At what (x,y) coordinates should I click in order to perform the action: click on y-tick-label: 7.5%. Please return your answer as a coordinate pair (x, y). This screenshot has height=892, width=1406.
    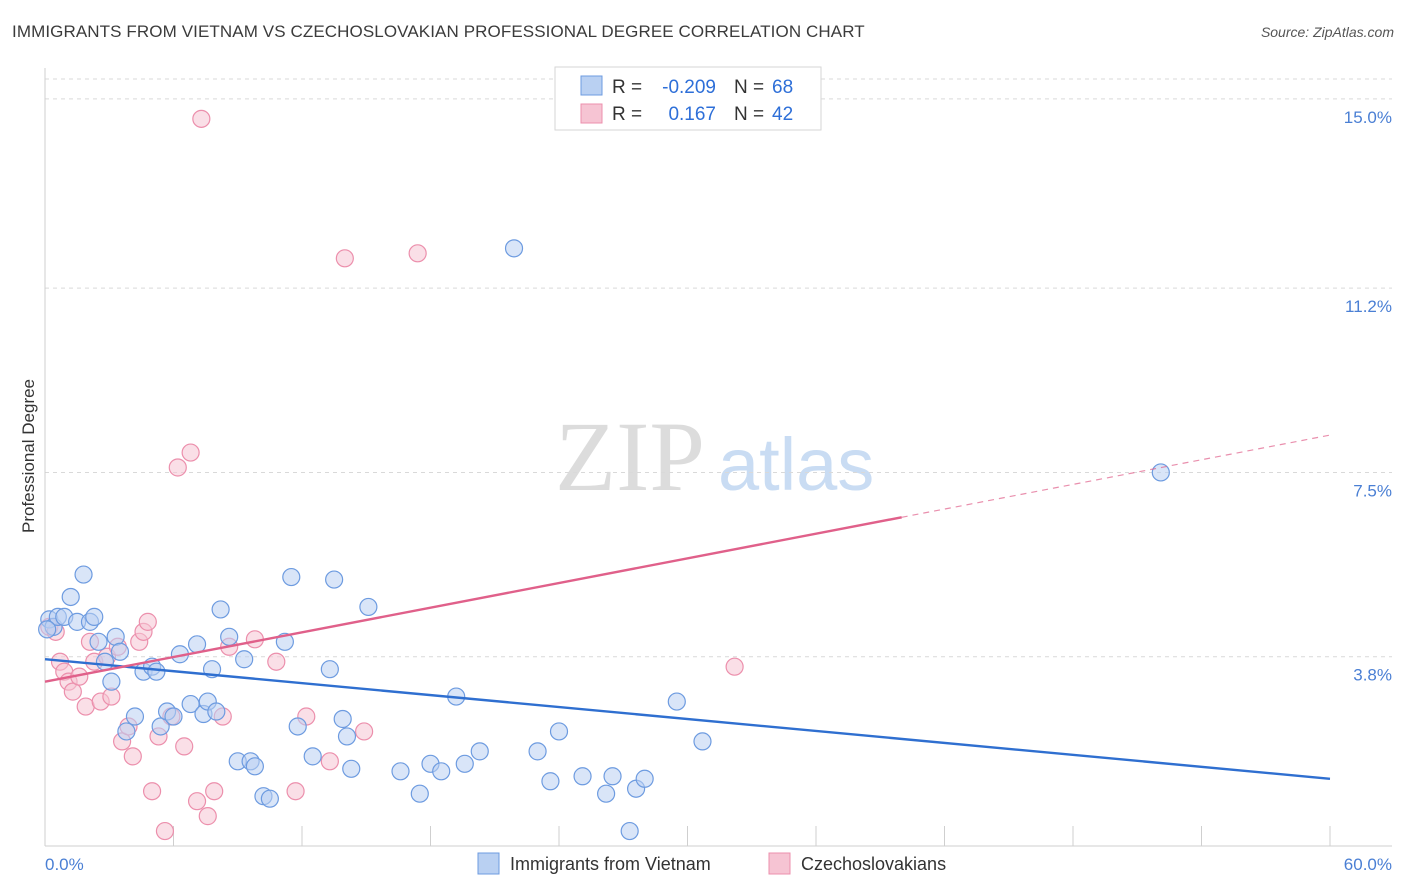
    Looking at the image, I should click on (1372, 490).